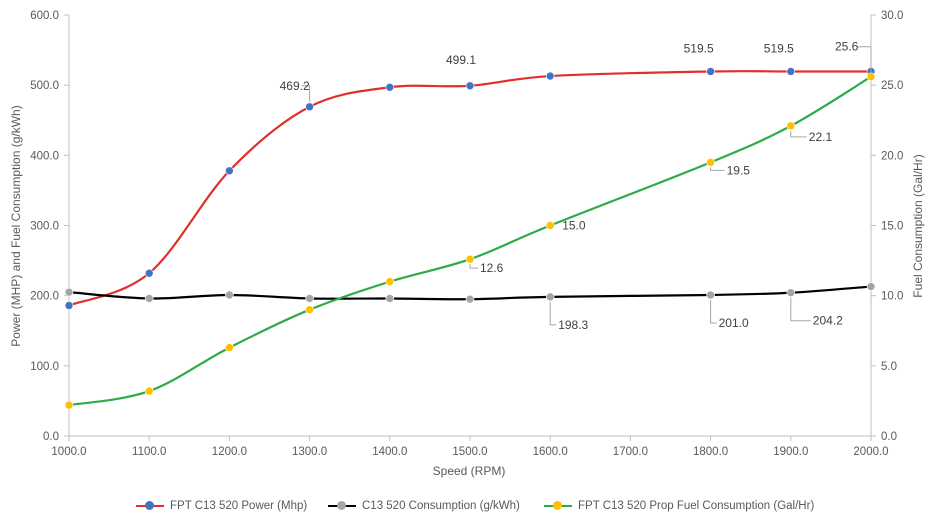 This screenshot has width=937, height=518. What do you see at coordinates (892, 227) in the screenshot?
I see `right-y-tick-label: 15.0` at bounding box center [892, 227].